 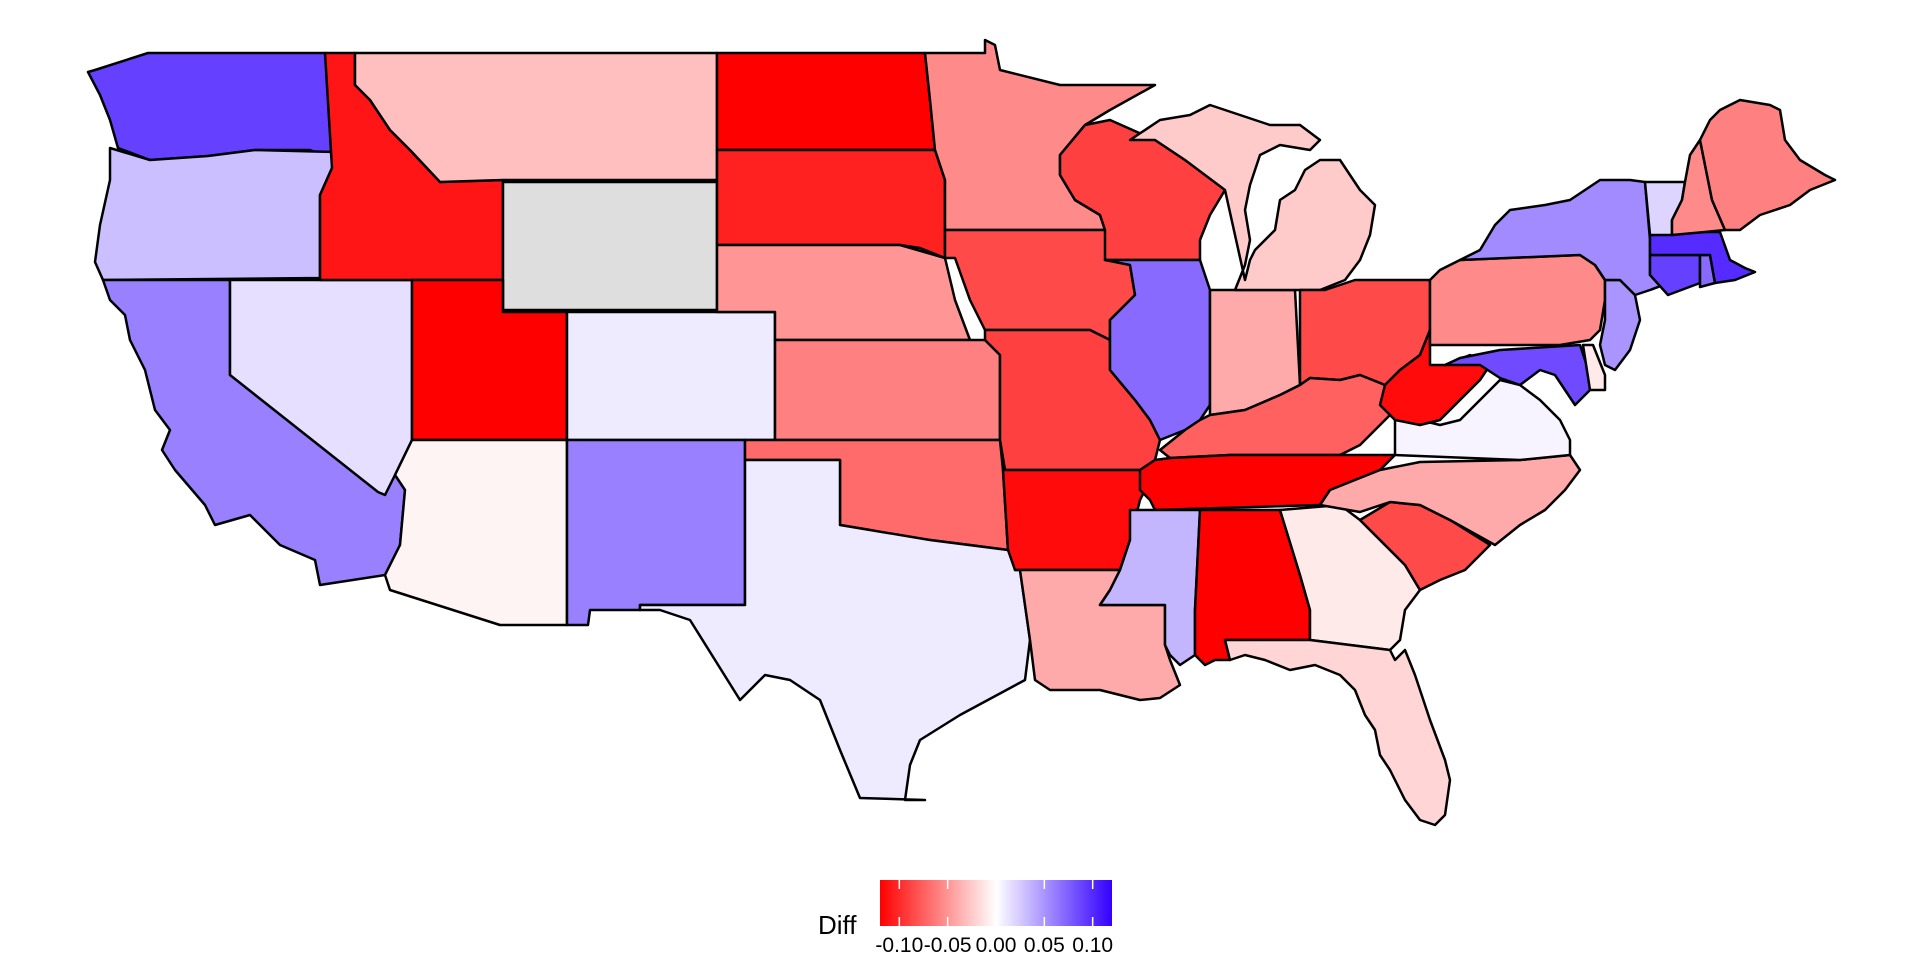 What do you see at coordinates (1767, 165) in the screenshot?
I see `state-me` at bounding box center [1767, 165].